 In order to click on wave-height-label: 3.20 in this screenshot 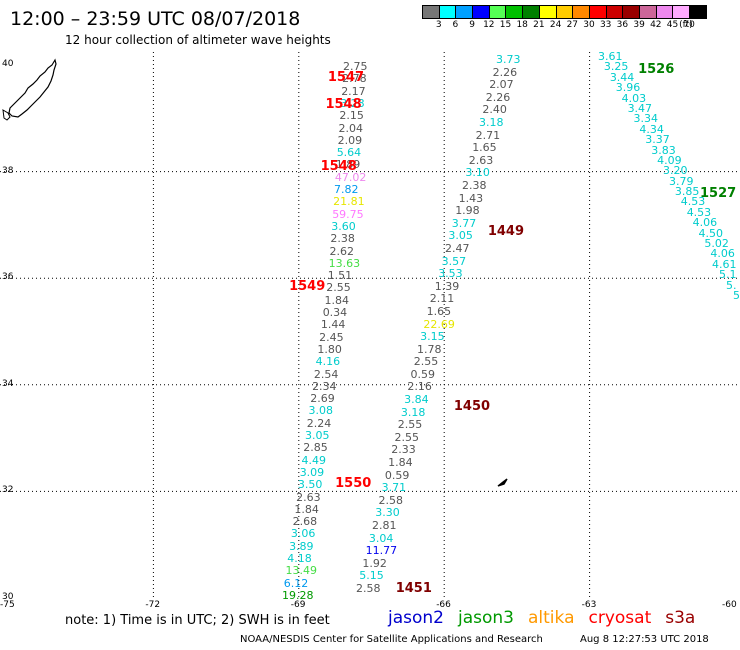, I will do `click(675, 171)`.